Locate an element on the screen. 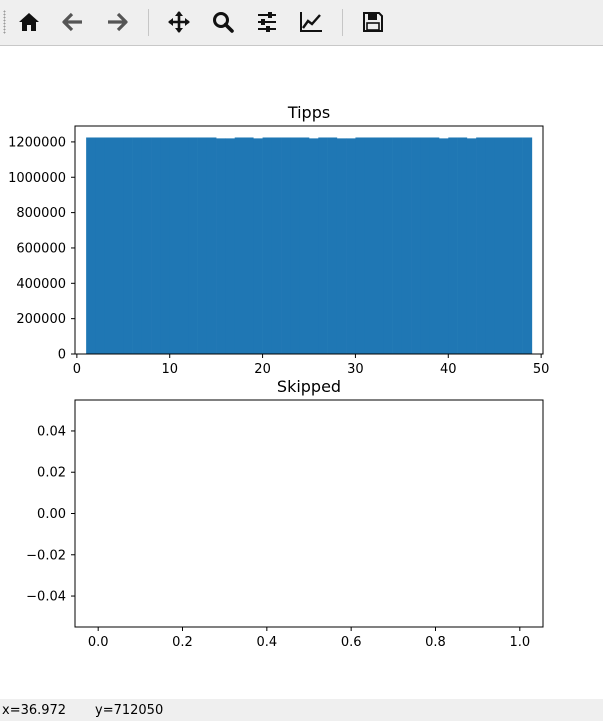 The width and height of the screenshot is (603, 721). back-button is located at coordinates (73, 22).